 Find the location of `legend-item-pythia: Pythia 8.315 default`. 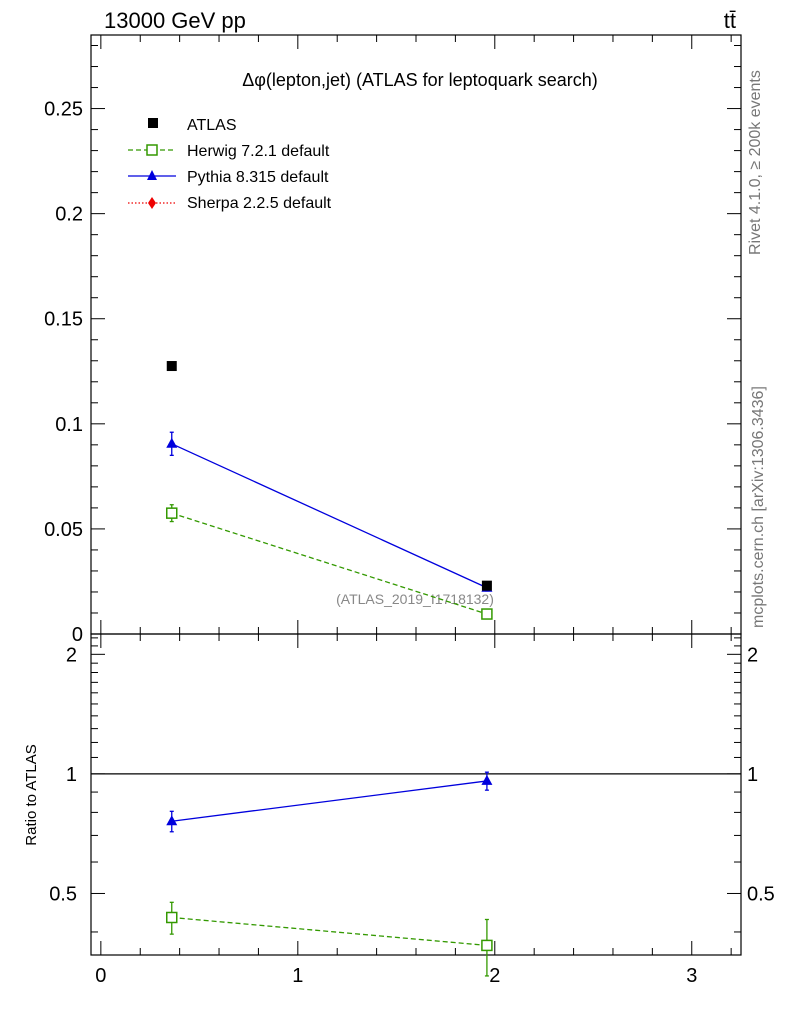

legend-item-pythia: Pythia 8.315 default is located at coordinates (228, 177).